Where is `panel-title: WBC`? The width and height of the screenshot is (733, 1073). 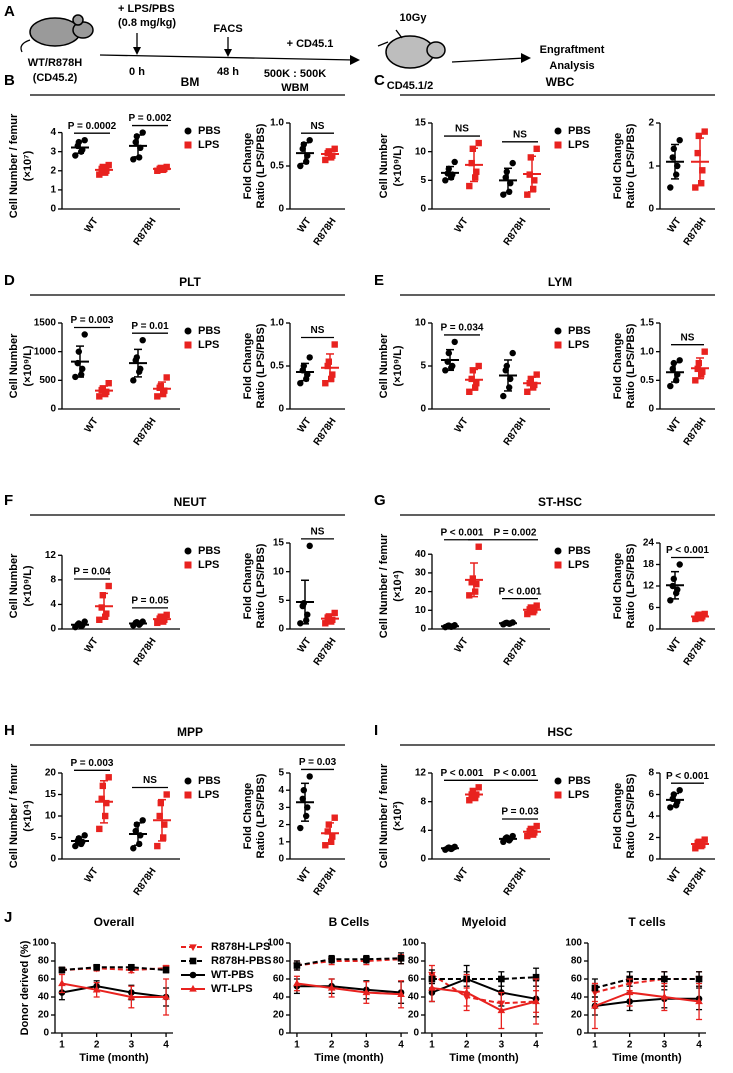 panel-title: WBC is located at coordinates (560, 82).